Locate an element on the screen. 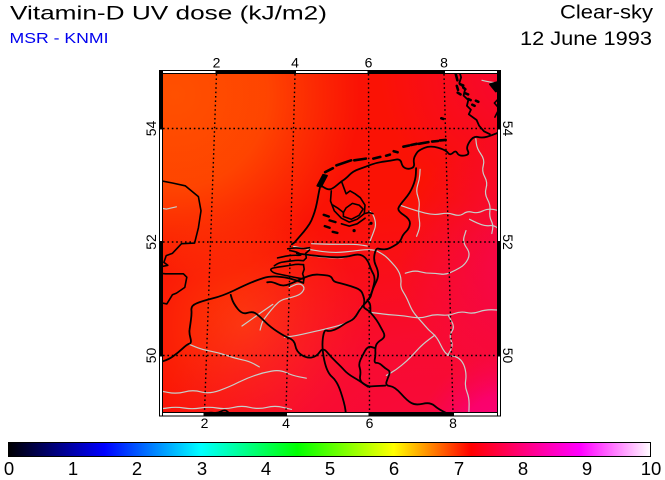  svg-text: 12 June 1993 is located at coordinates (586, 39).